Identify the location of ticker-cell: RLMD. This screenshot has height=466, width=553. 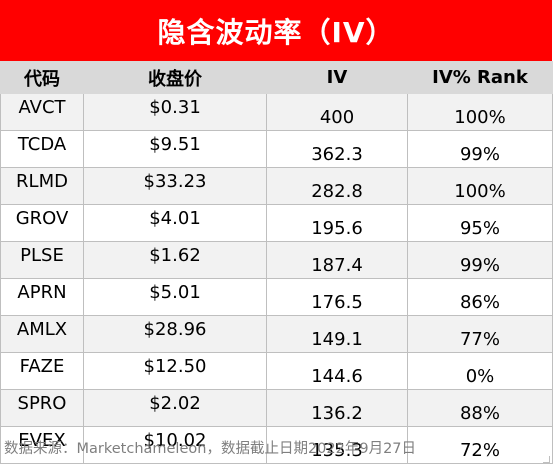
(42, 186).